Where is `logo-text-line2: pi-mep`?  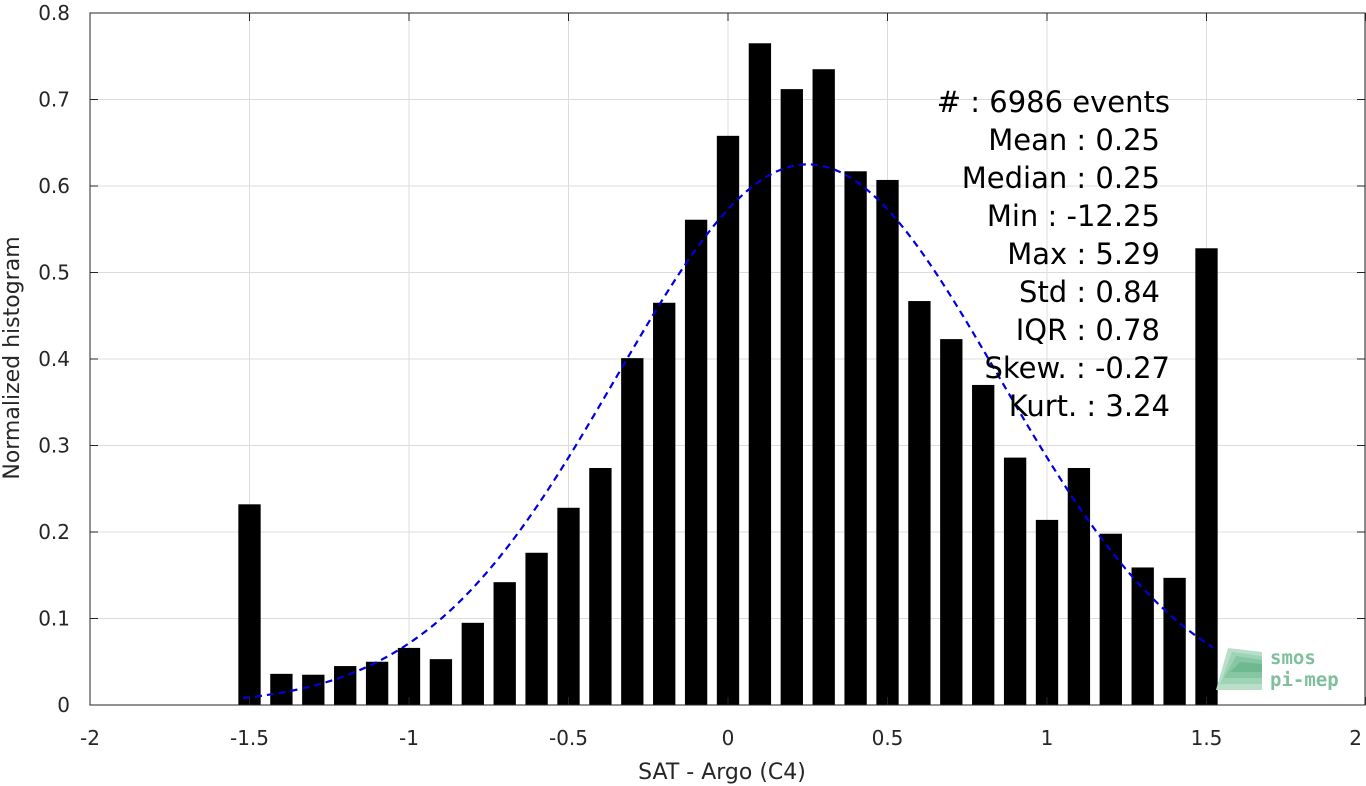
logo-text-line2: pi-mep is located at coordinates (1304, 680).